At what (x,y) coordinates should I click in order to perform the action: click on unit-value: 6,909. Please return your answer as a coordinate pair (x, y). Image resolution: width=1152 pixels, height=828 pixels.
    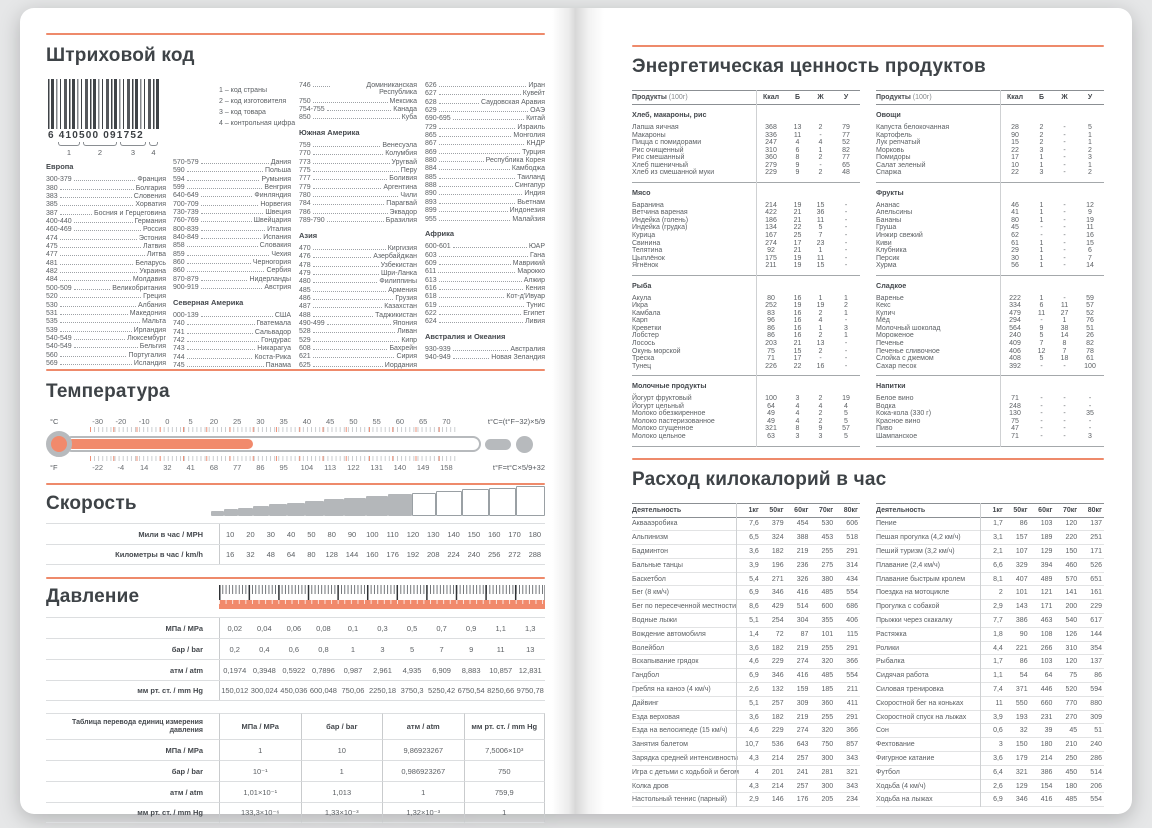
    Looking at the image, I should click on (441, 670).